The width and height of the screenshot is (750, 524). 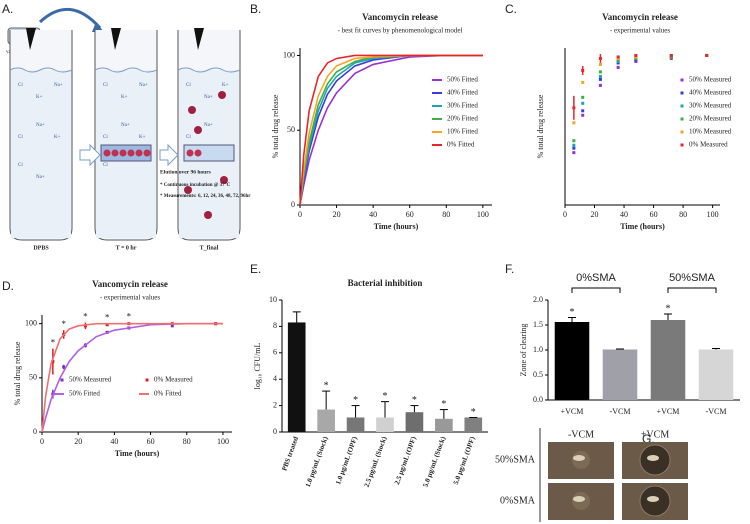 What do you see at coordinates (511, 9) in the screenshot?
I see `panel-label: C.` at bounding box center [511, 9].